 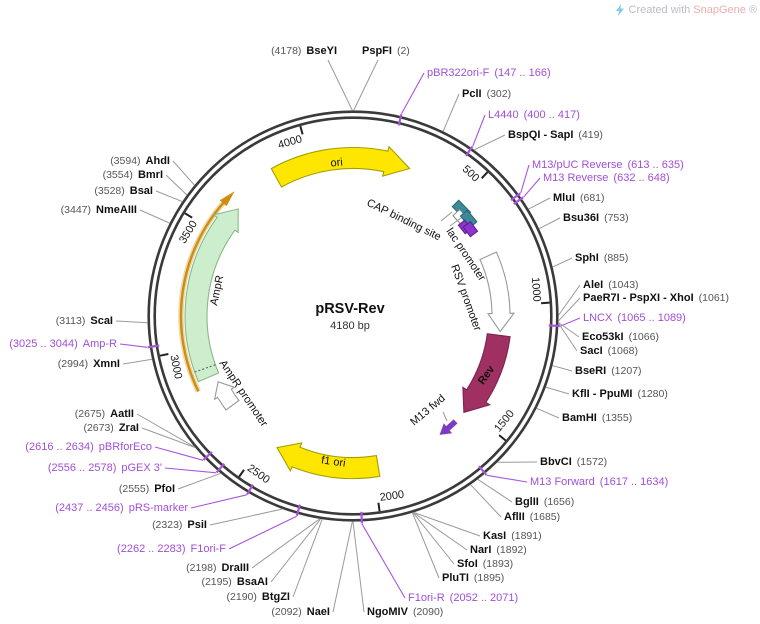 I want to click on enzyme-label-bseri: BseRI (1207), so click(x=608, y=371).